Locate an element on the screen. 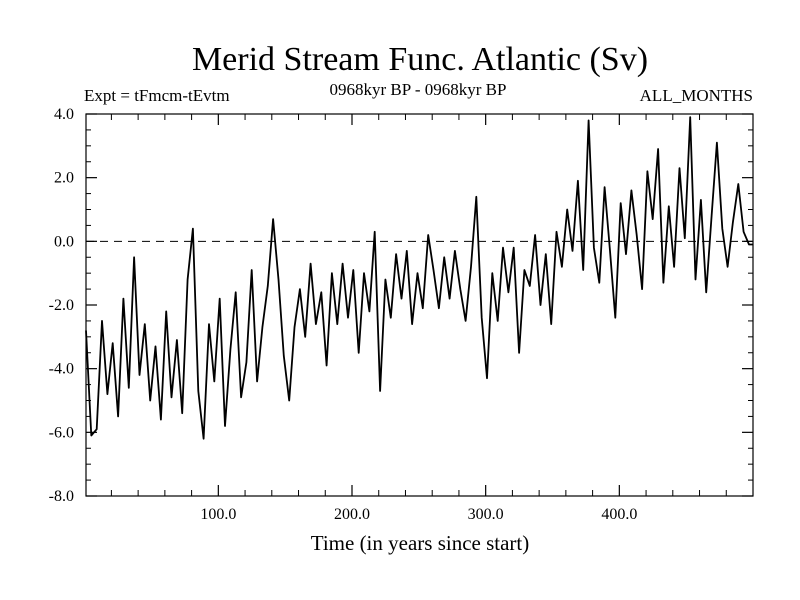 This screenshot has height=600, width=800. chart-title: Merid Stream Func. Atlantic (Sv) is located at coordinates (420, 59).